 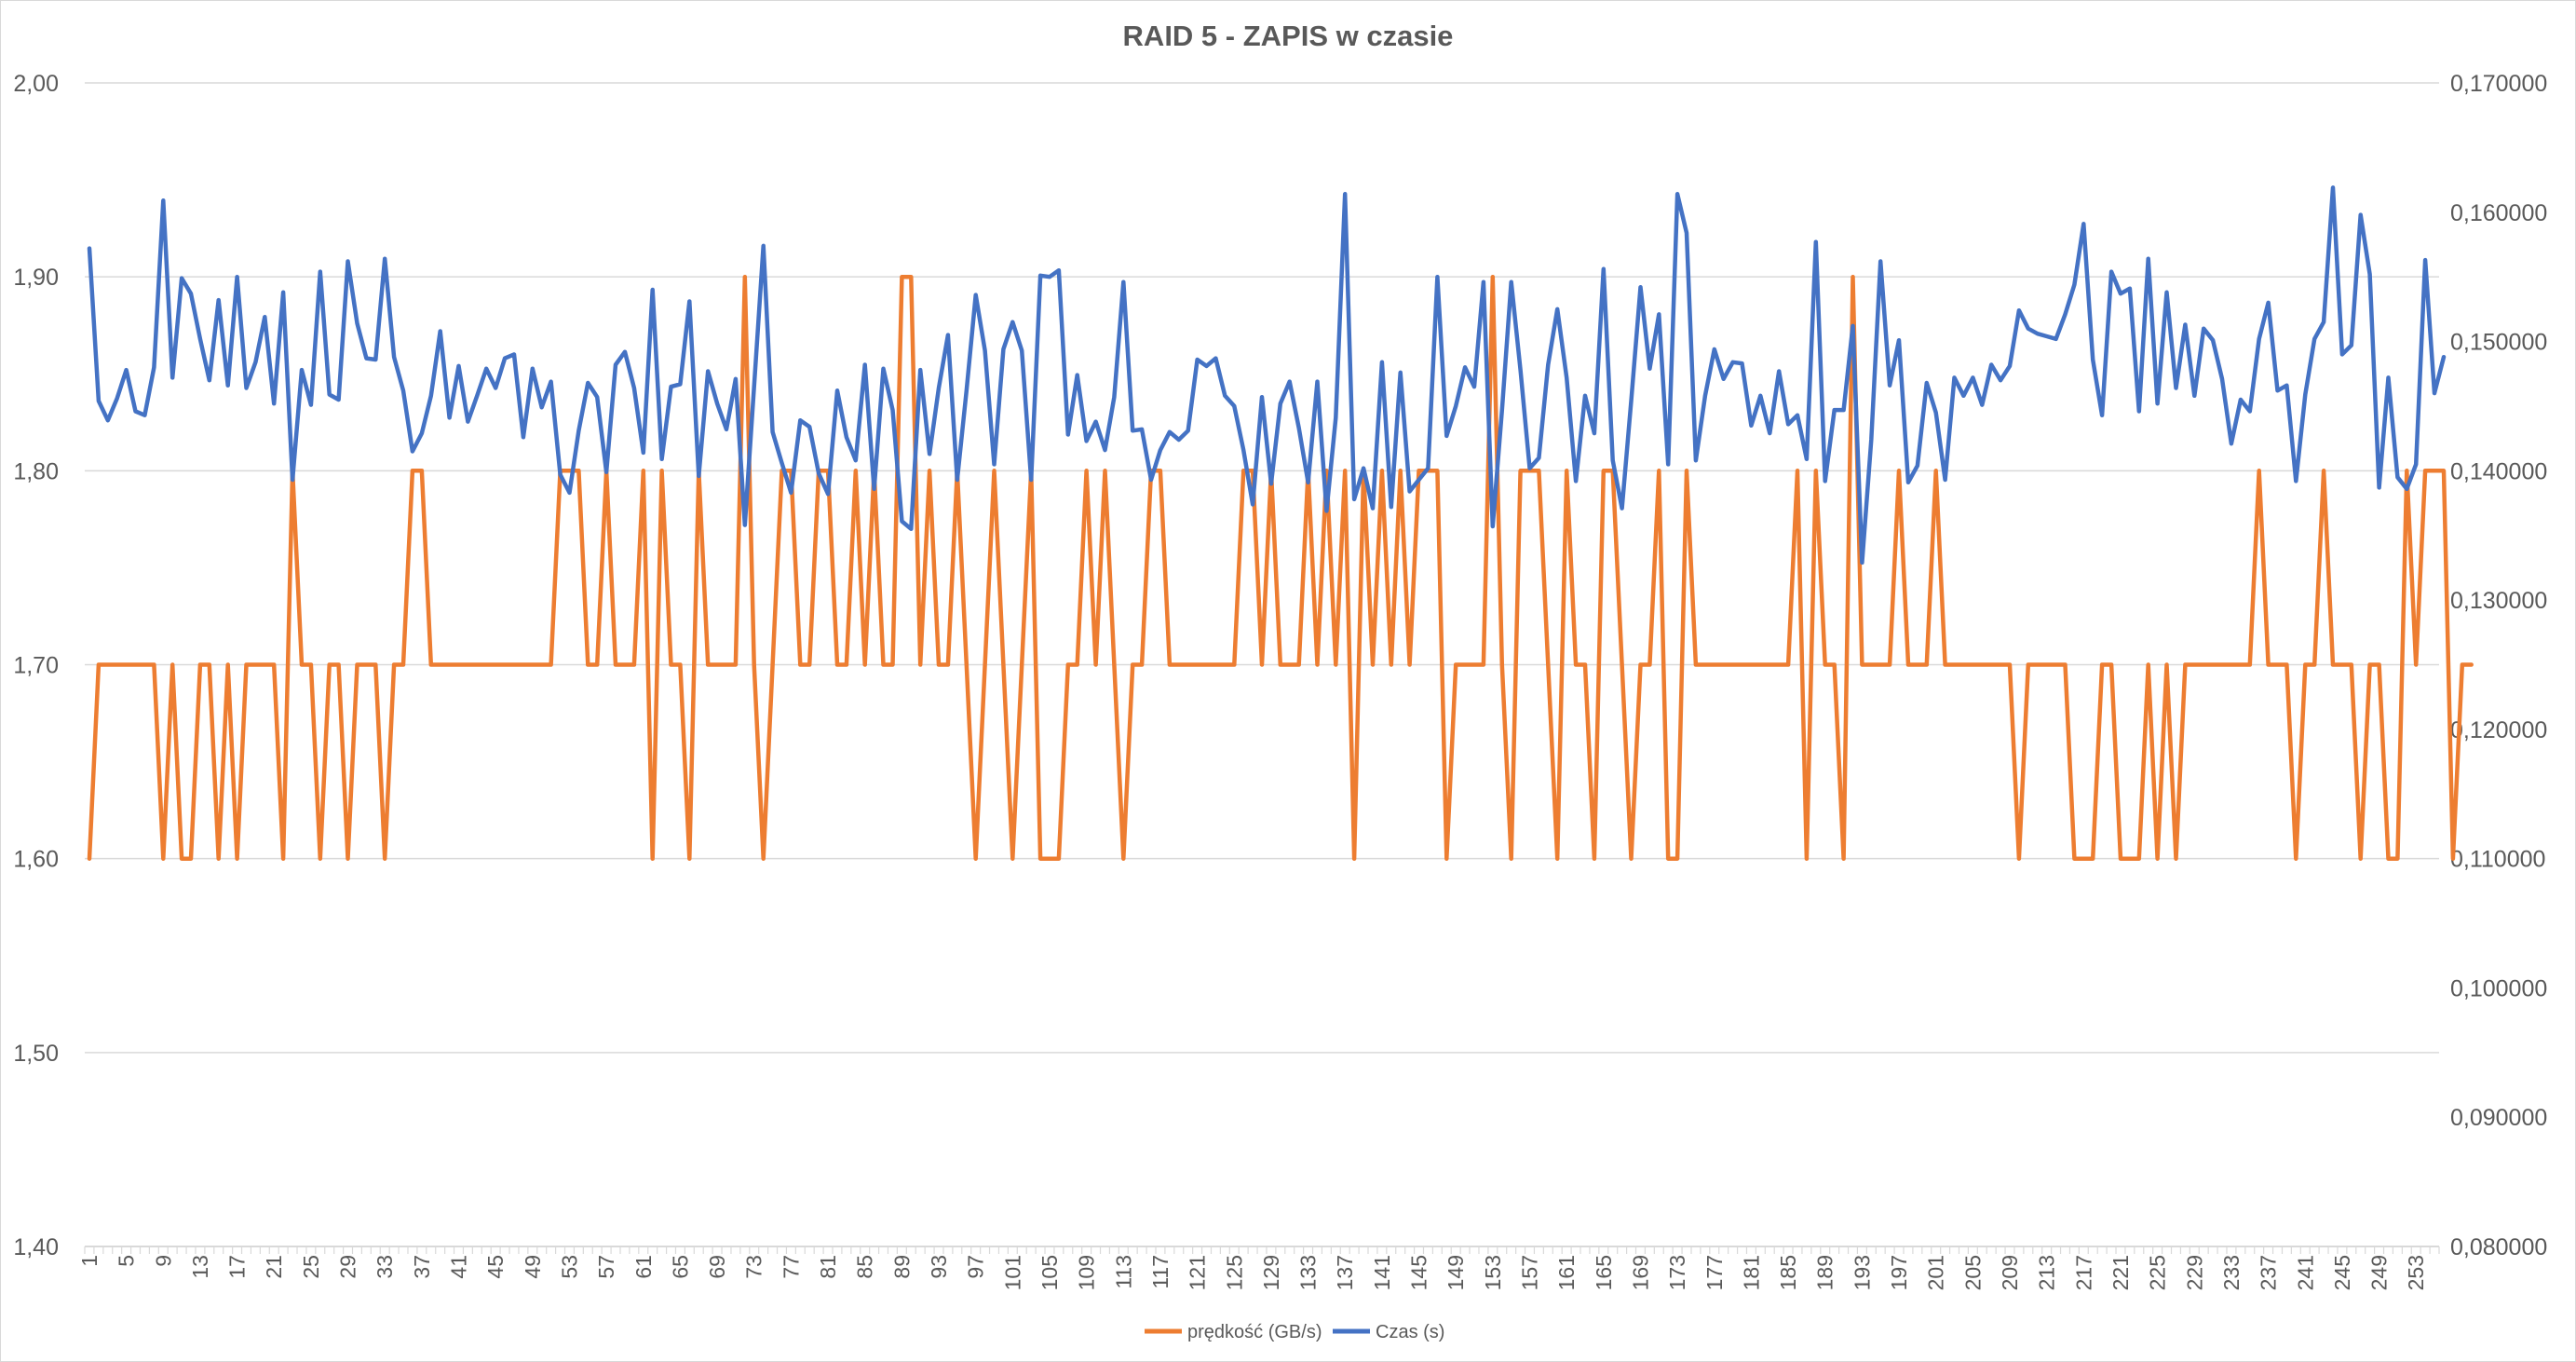 I want to click on x-tick-label: 17, so click(x=237, y=1267).